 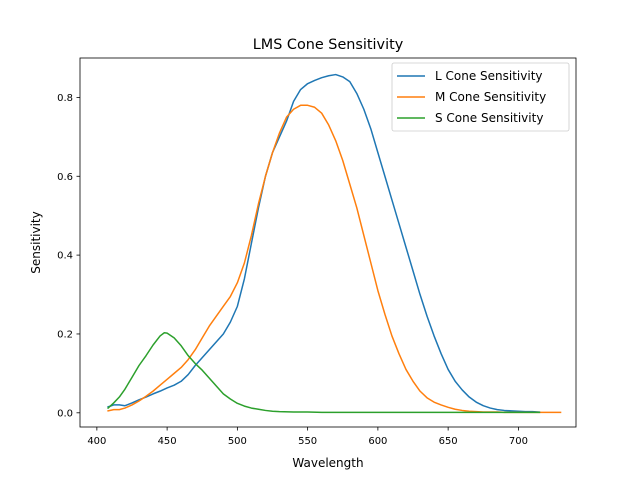 I want to click on y-axis: 0.0 0.2 0.4 0.6 0.8, so click(x=68, y=256).